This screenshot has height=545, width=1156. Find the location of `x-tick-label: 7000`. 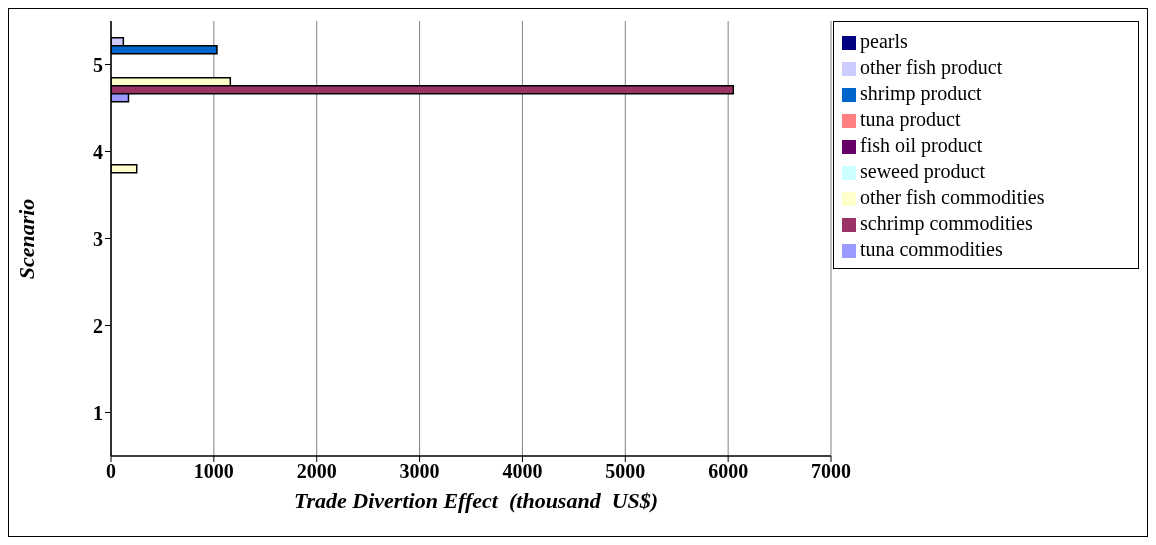

x-tick-label: 7000 is located at coordinates (831, 471).